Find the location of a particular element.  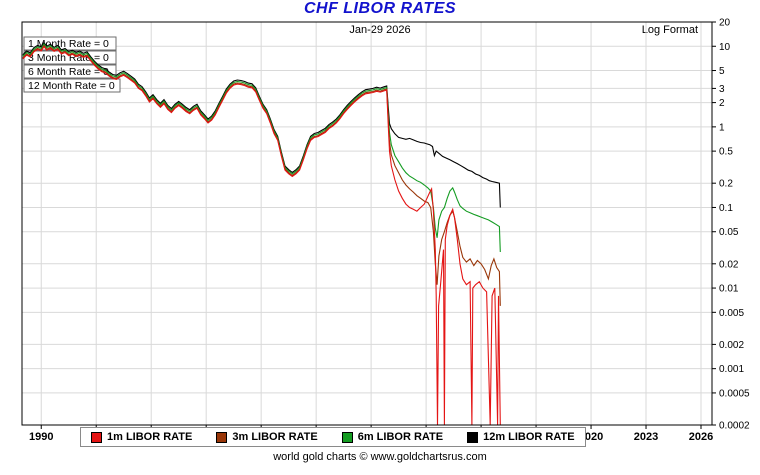

legend-swatch-3m is located at coordinates (222, 437).